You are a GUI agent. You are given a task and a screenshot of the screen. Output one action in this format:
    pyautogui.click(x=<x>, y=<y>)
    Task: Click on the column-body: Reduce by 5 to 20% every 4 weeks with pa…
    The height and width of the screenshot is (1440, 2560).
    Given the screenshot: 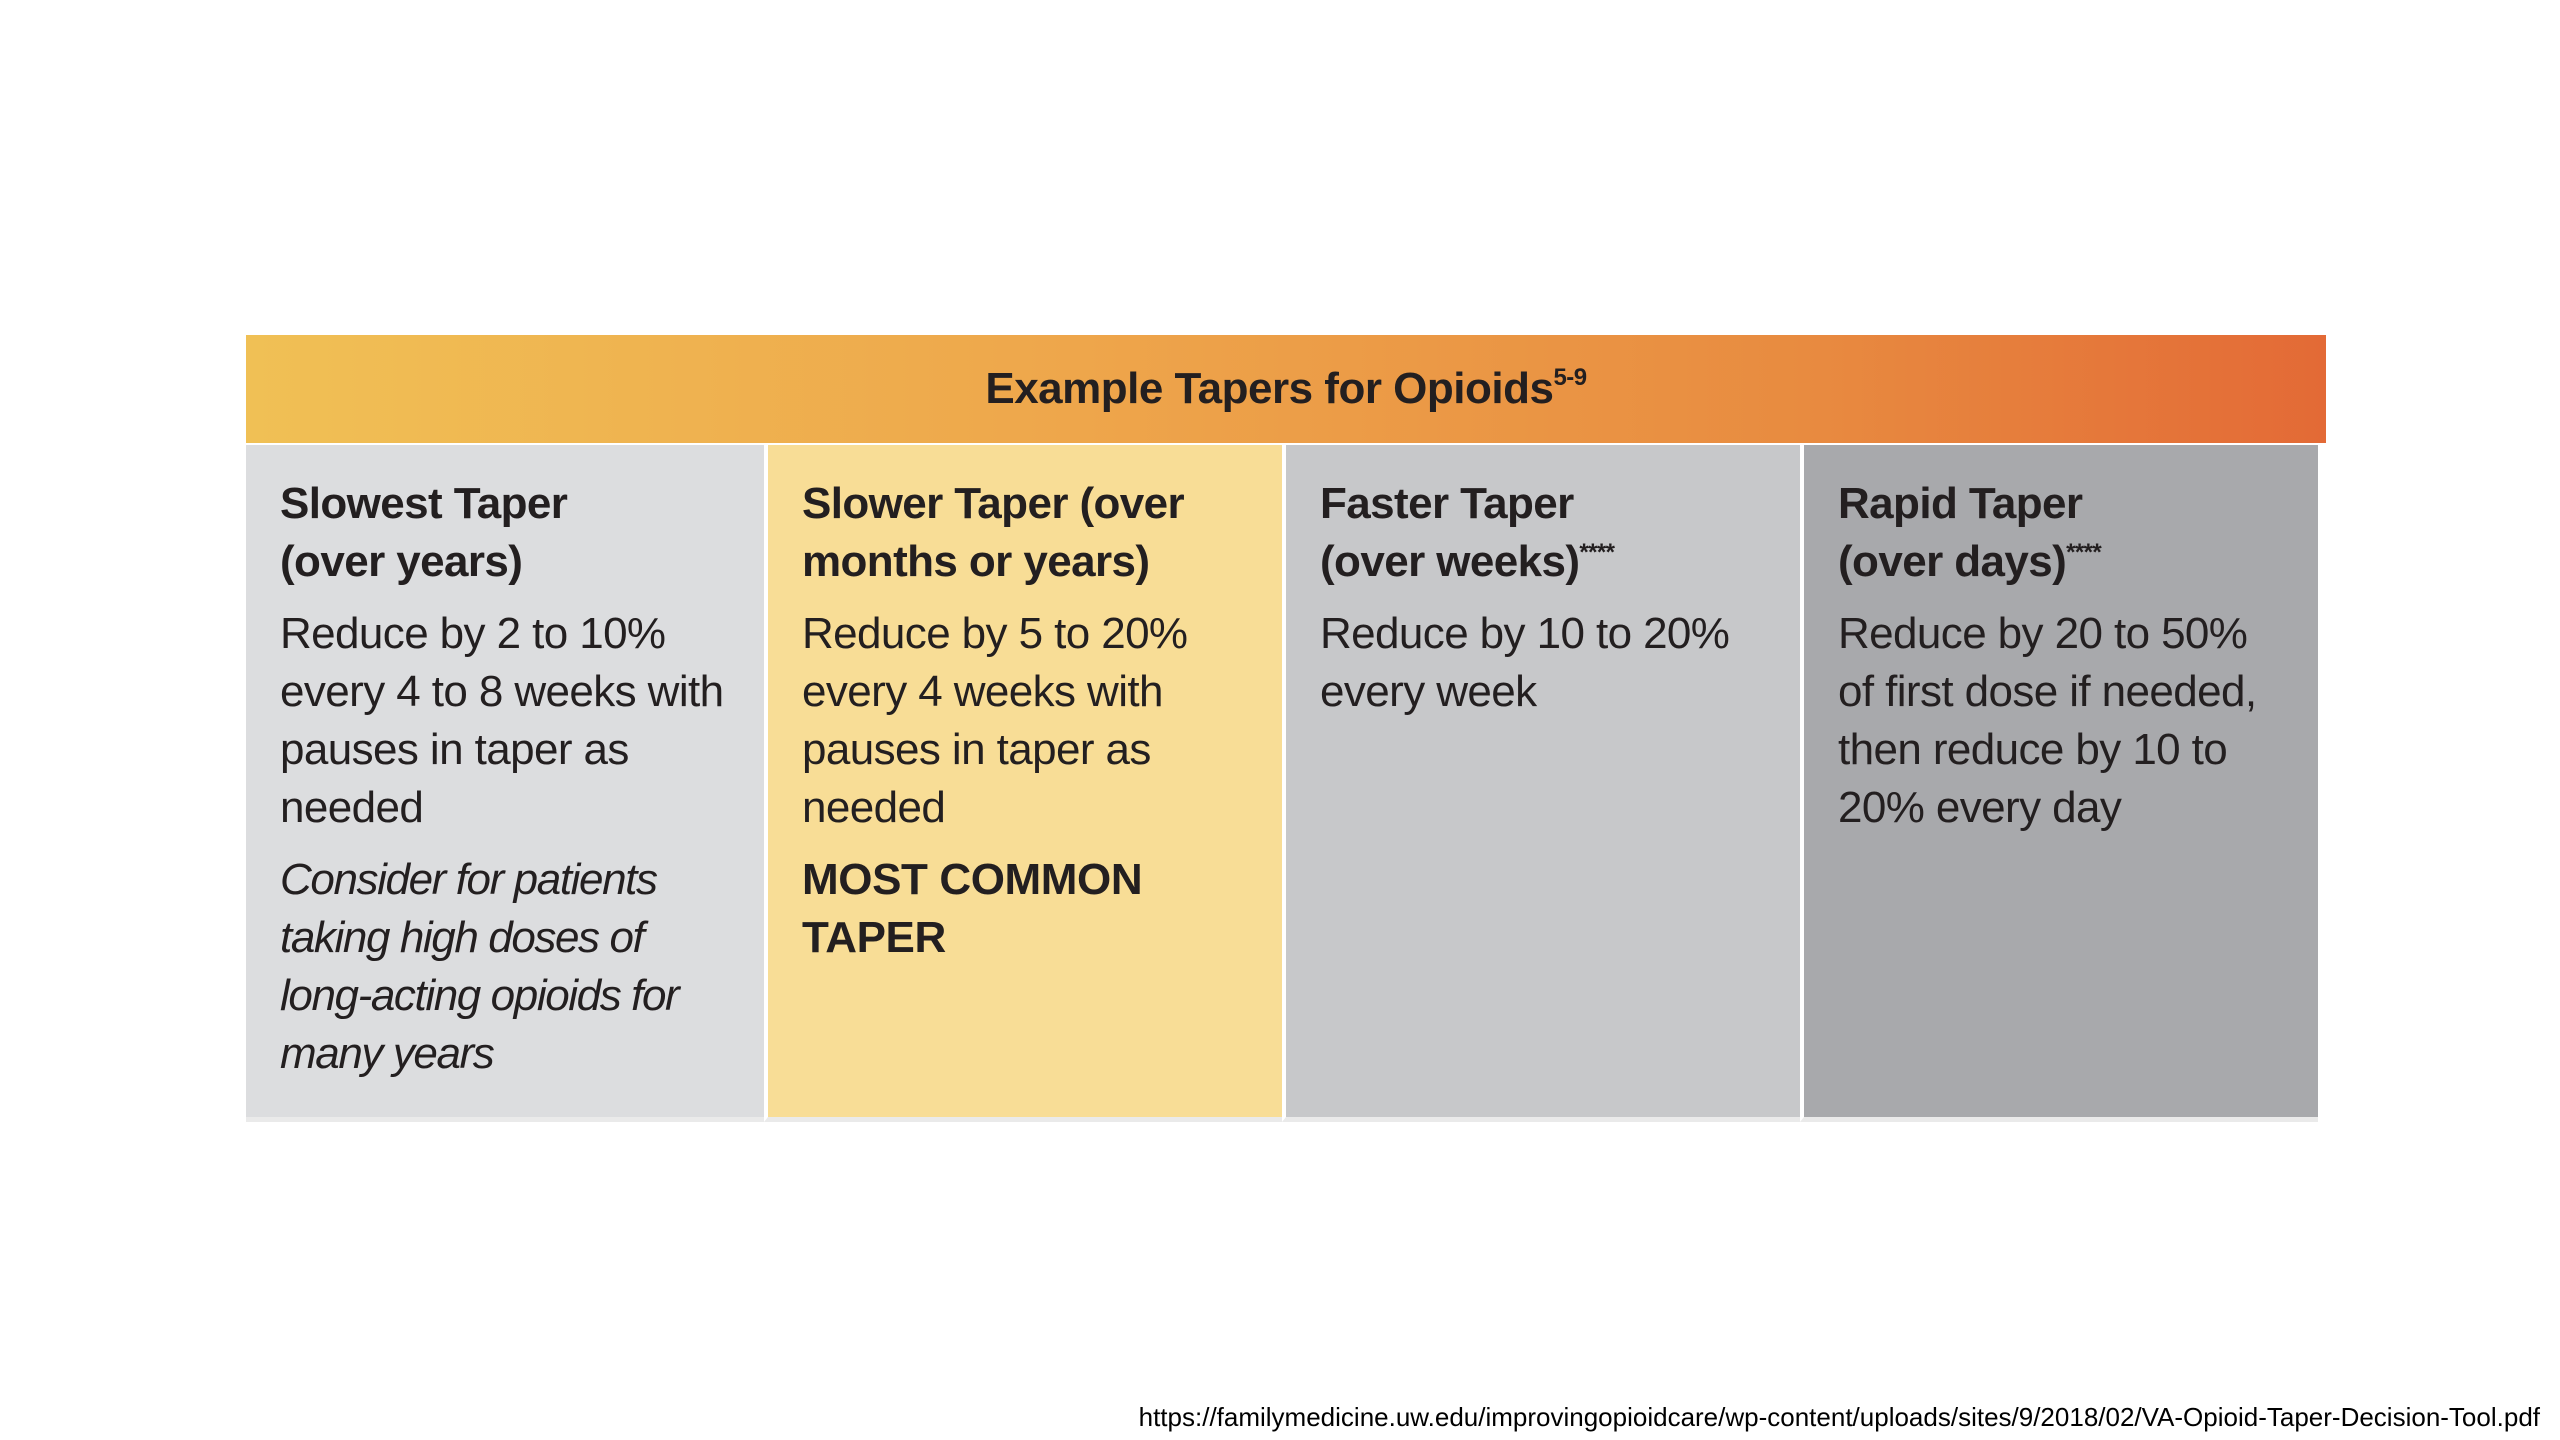 What is the action you would take?
    pyautogui.click(x=995, y=720)
    